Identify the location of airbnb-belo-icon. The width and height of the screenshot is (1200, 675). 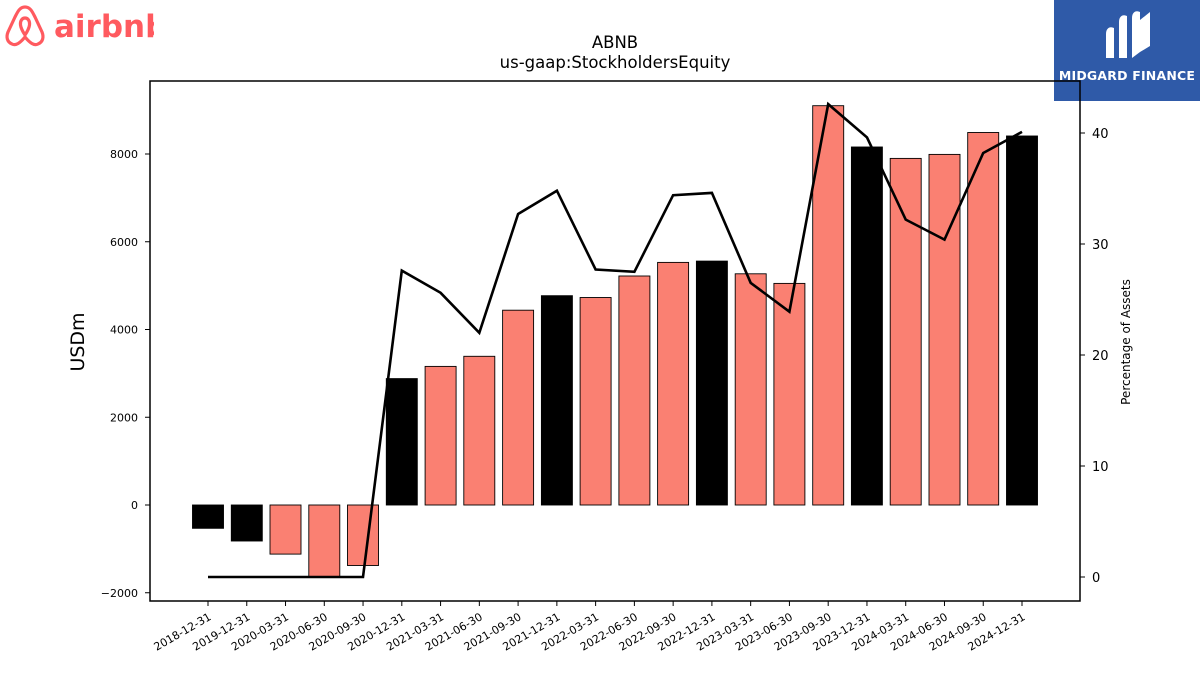
(25, 26).